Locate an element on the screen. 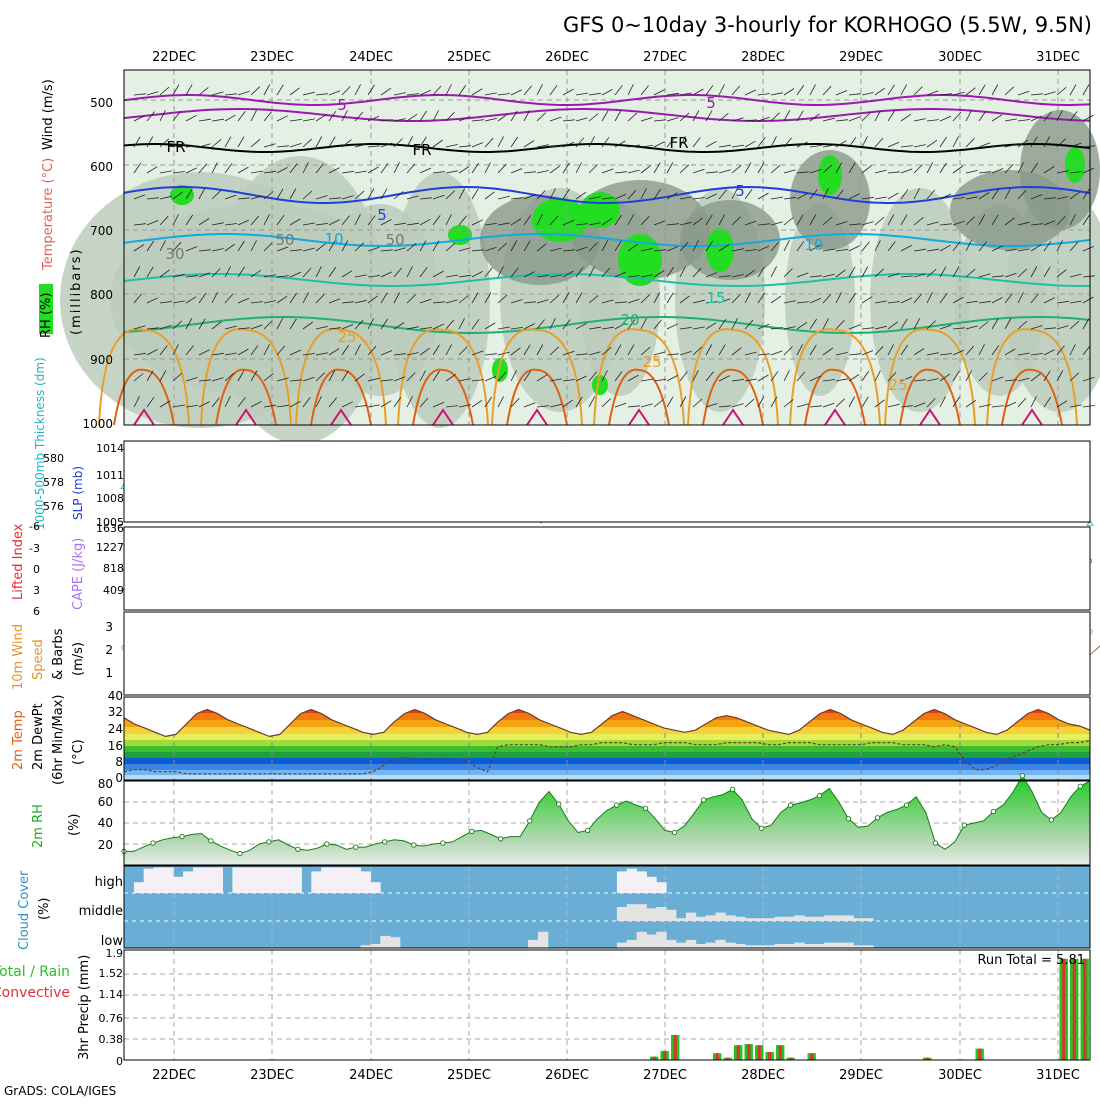 This screenshot has width=1100, height=1104. ylabel-rh2m-unit: (%) is located at coordinates (74, 825).